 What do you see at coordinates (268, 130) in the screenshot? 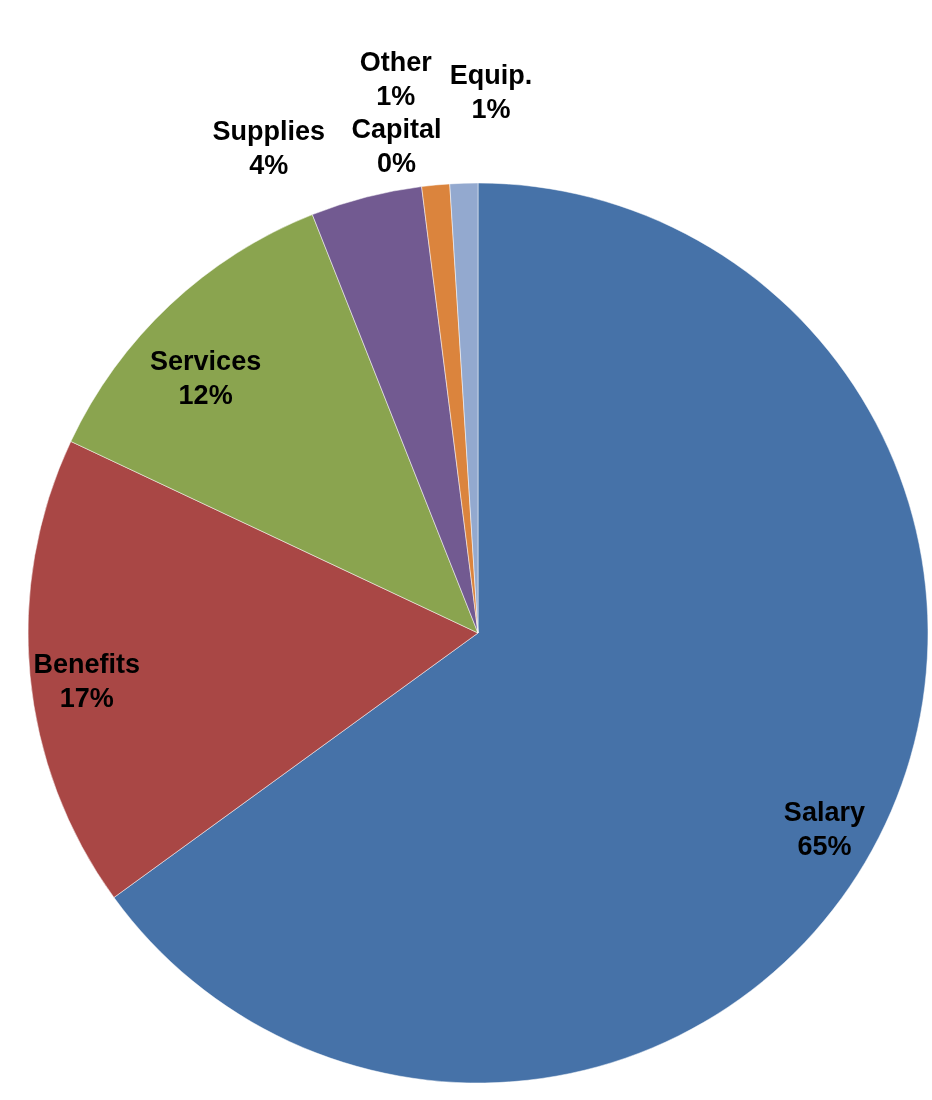
I see `slice-label: Supplies` at bounding box center [268, 130].